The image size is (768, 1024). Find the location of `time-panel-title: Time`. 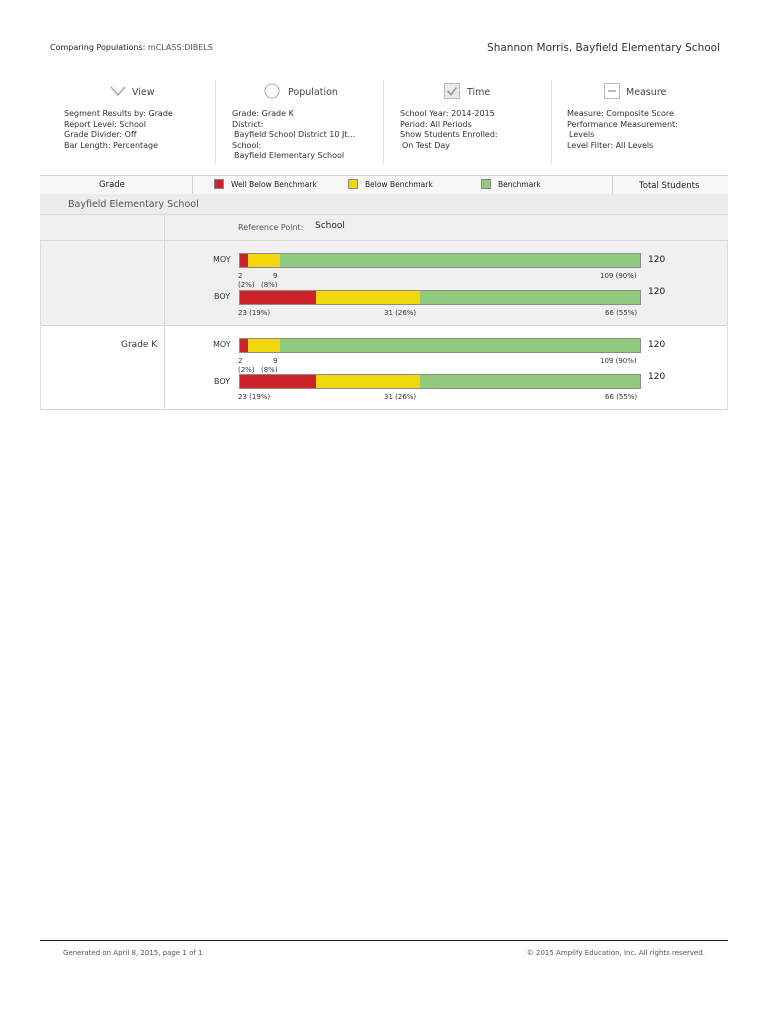

time-panel-title: Time is located at coordinates (479, 92).